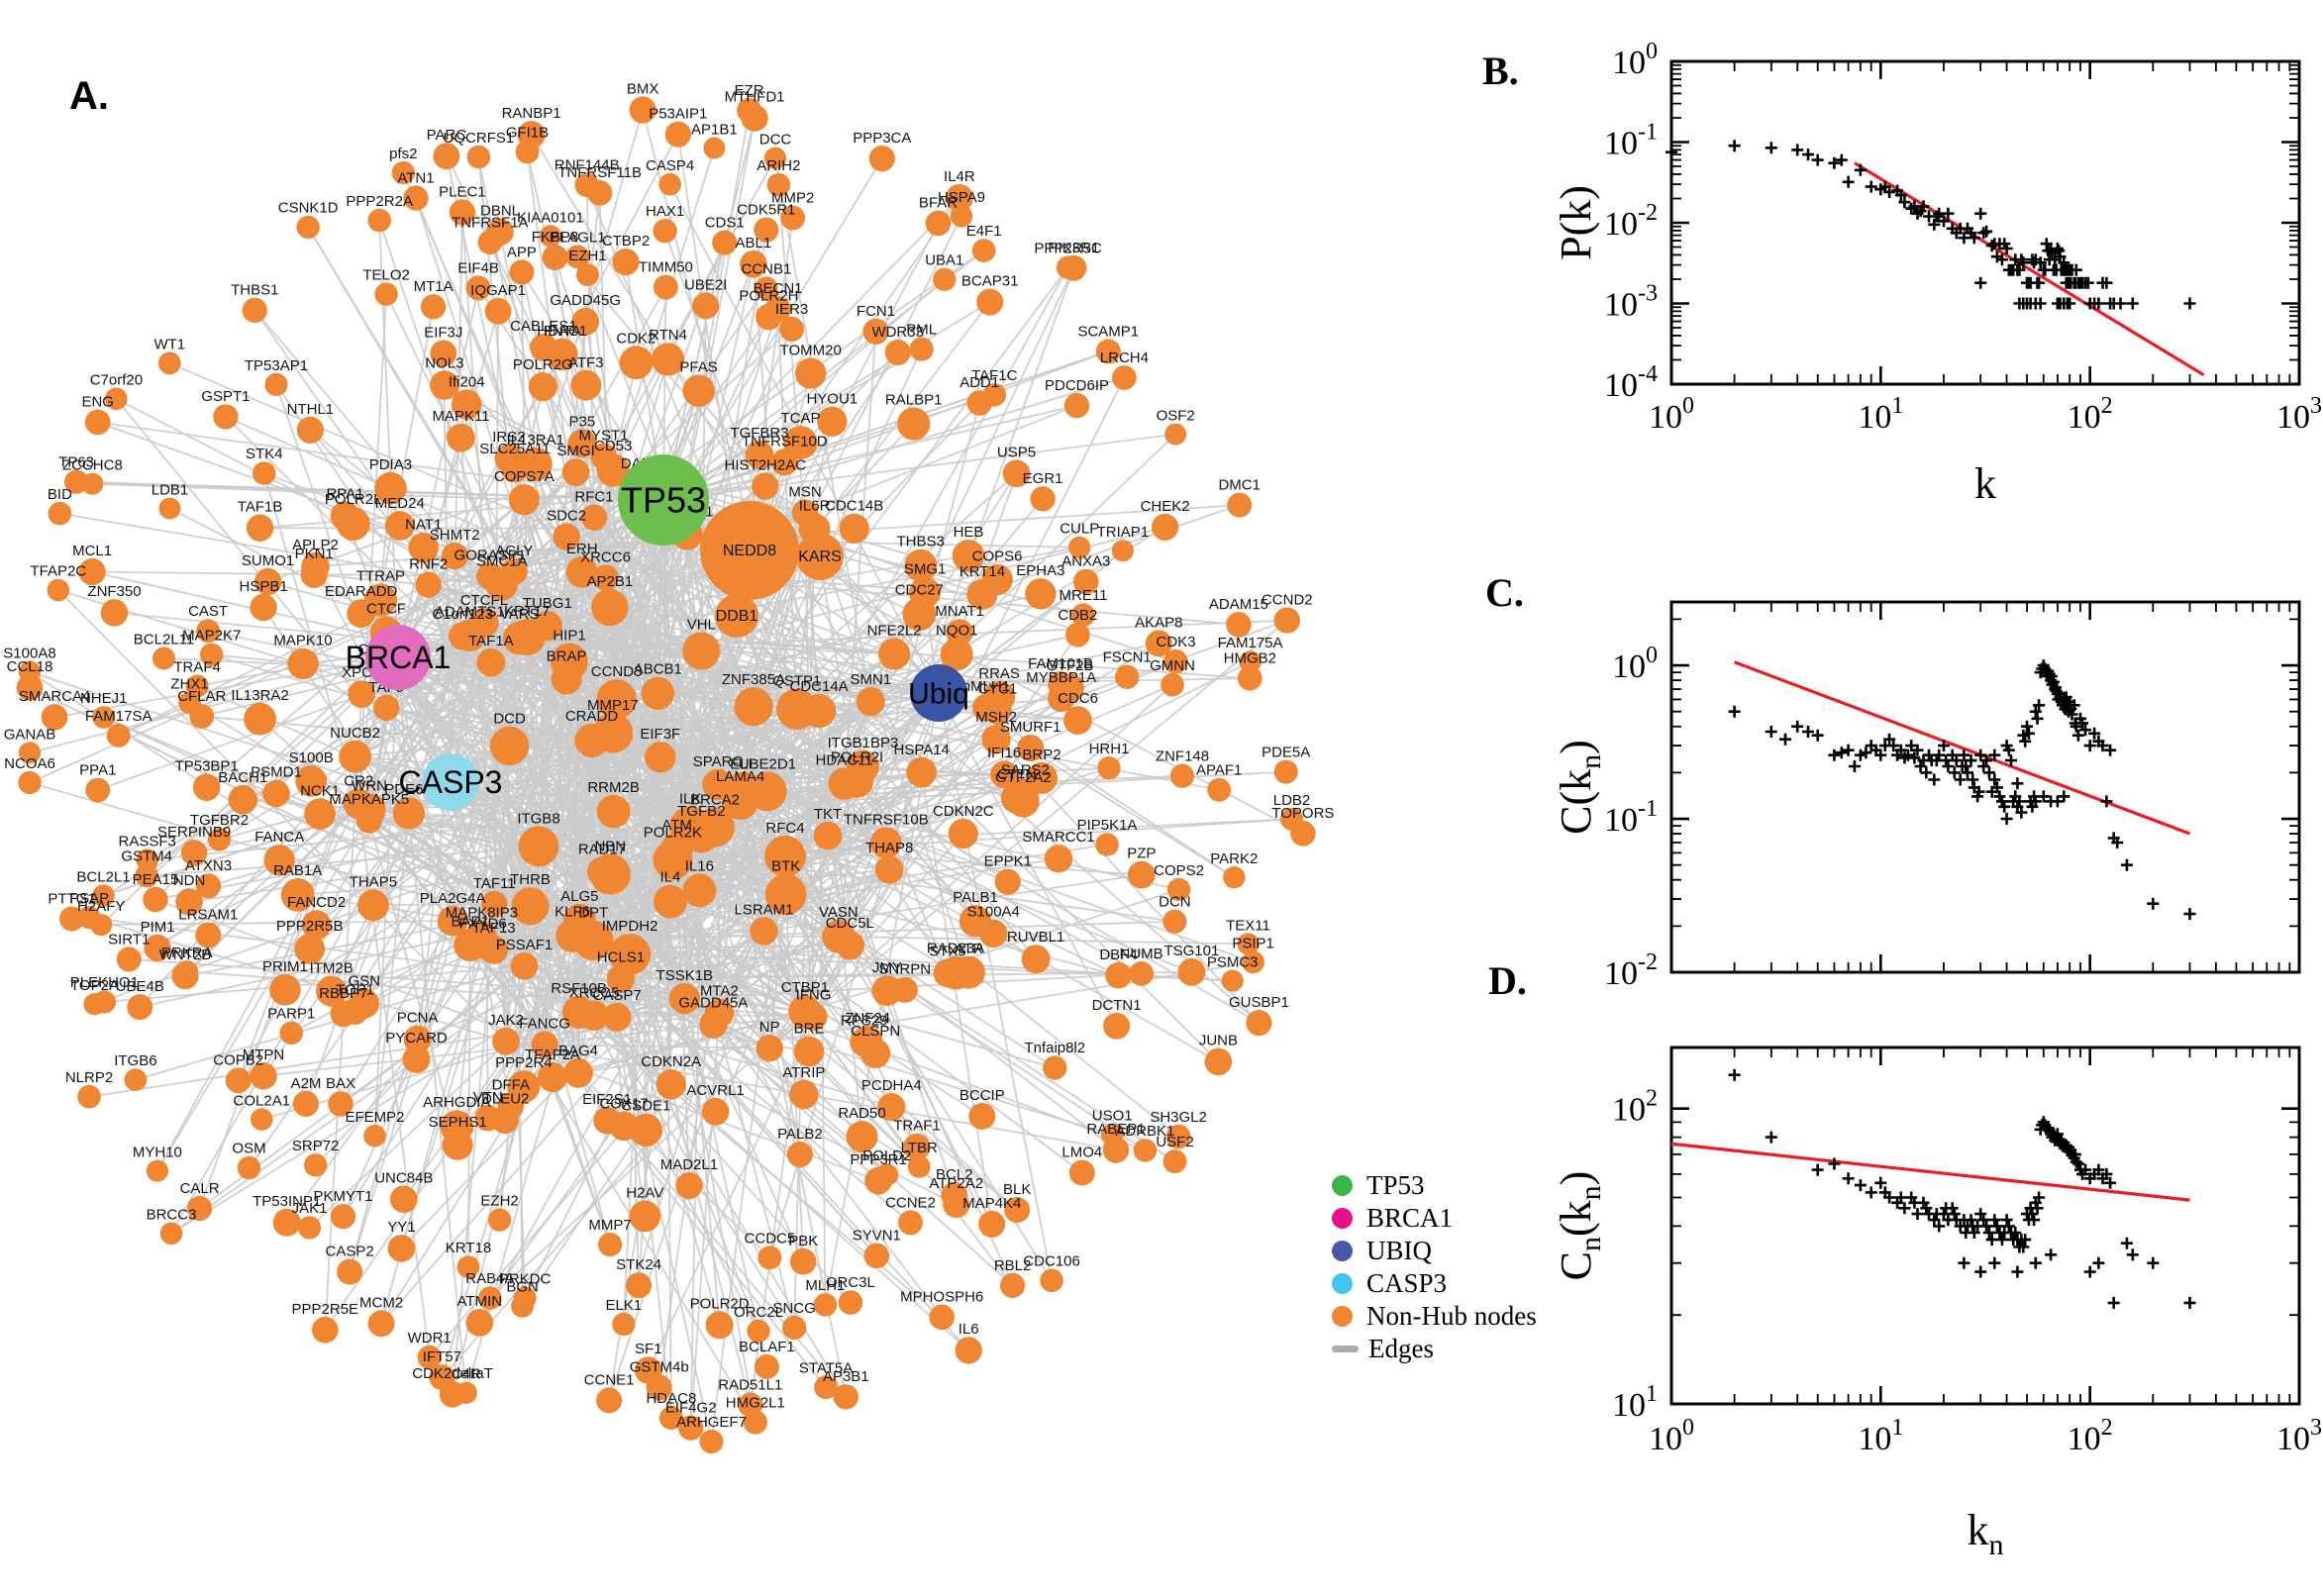 This screenshot has height=1596, width=2323. What do you see at coordinates (791, 309) in the screenshot?
I see `node-label: IER3` at bounding box center [791, 309].